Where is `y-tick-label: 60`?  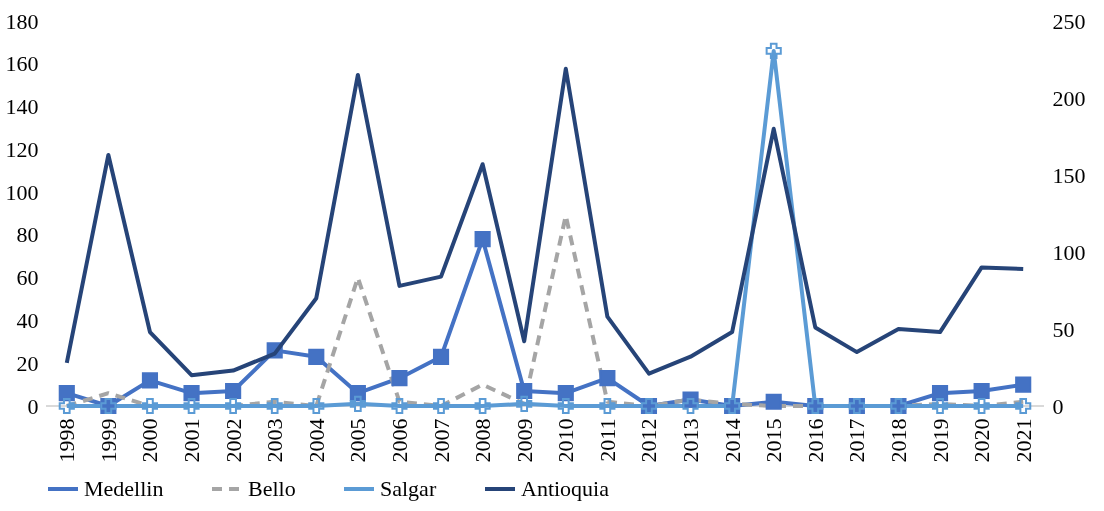
y-tick-label: 60 is located at coordinates (27, 278).